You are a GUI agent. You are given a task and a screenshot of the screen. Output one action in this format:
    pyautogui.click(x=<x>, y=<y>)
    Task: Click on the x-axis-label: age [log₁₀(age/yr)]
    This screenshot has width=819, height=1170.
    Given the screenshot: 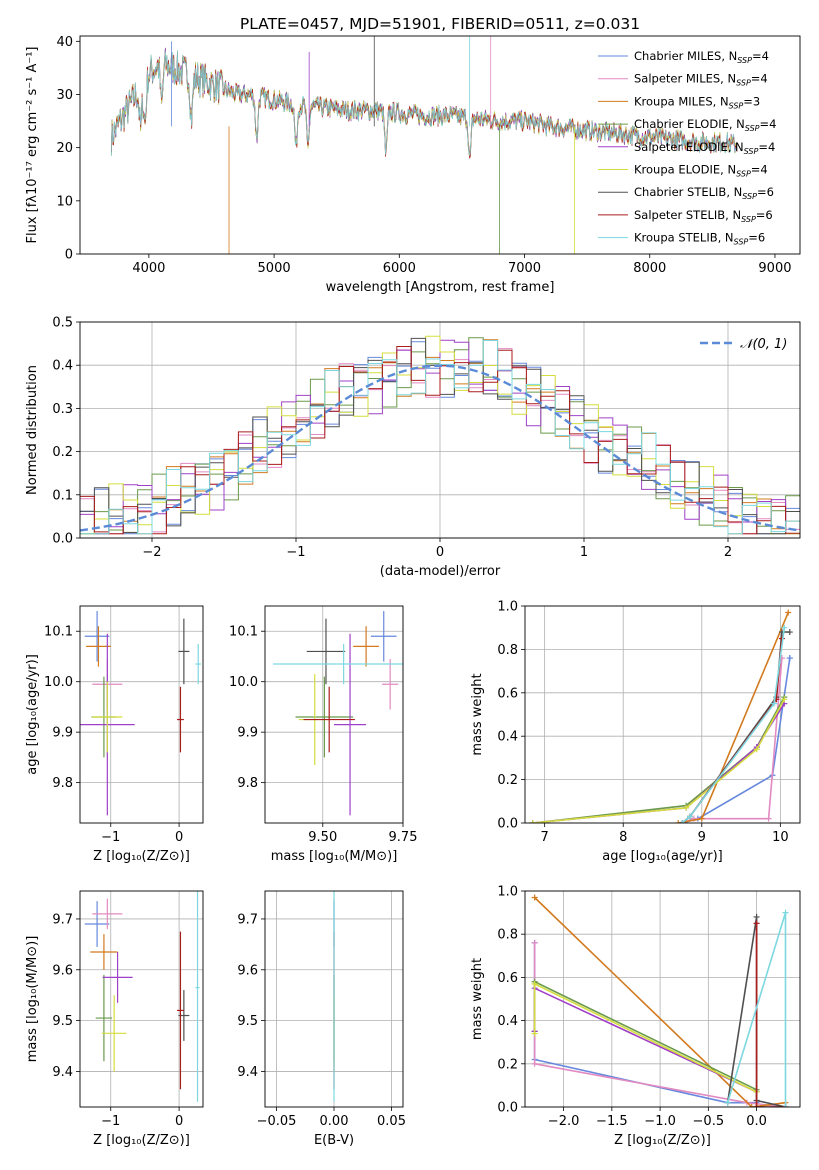 What is the action you would take?
    pyautogui.click(x=662, y=856)
    